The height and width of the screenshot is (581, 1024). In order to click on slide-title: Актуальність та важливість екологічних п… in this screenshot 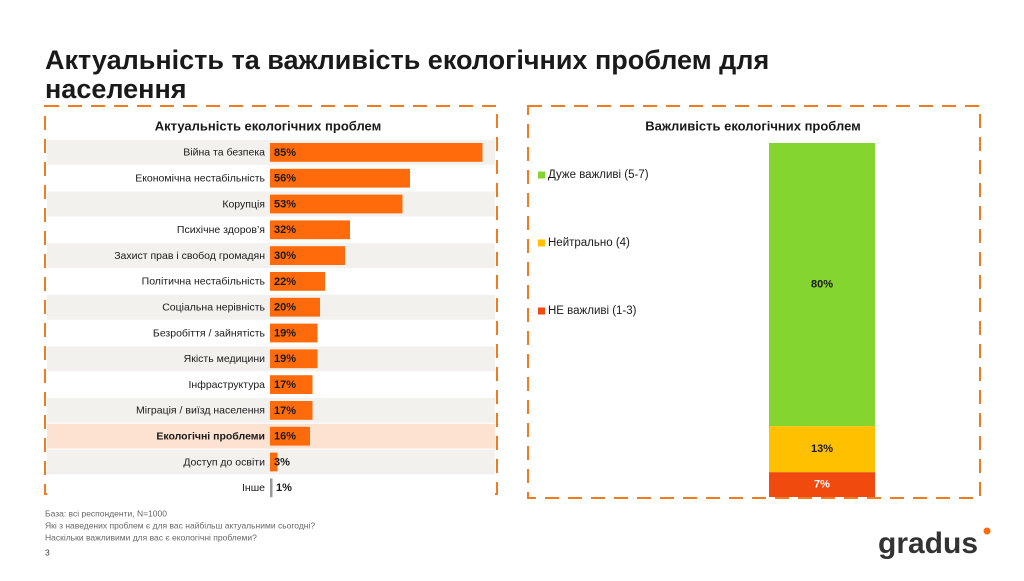, I will do `click(407, 74)`.